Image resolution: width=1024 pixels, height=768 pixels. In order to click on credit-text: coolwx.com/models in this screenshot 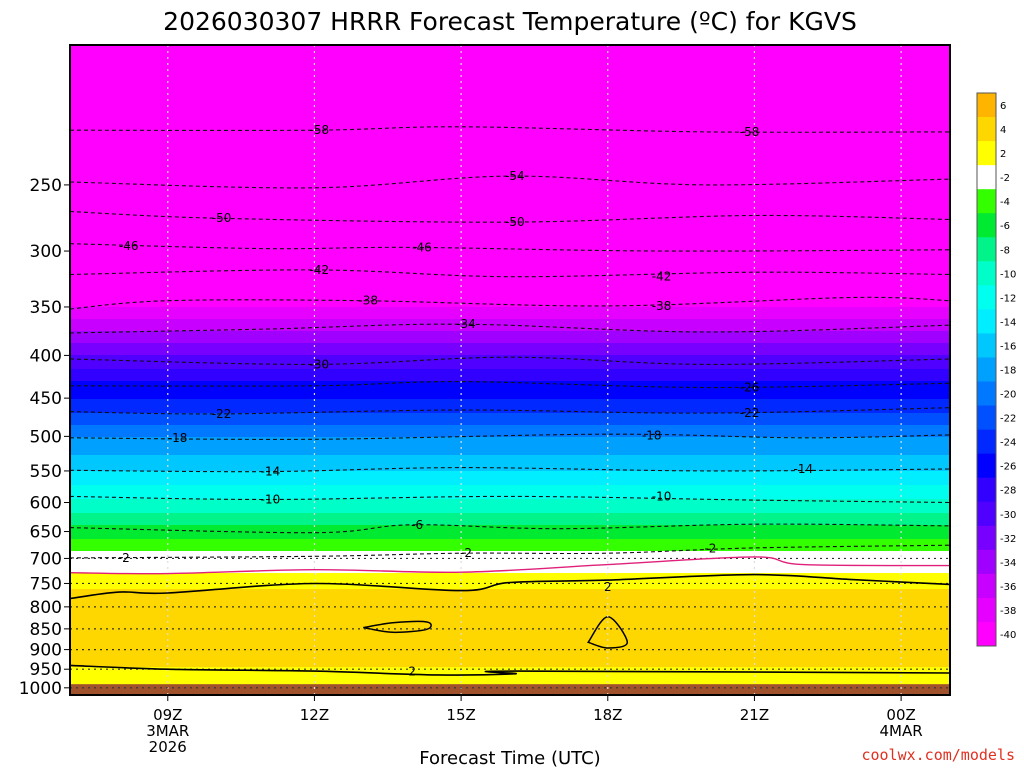, I will do `click(938, 755)`.